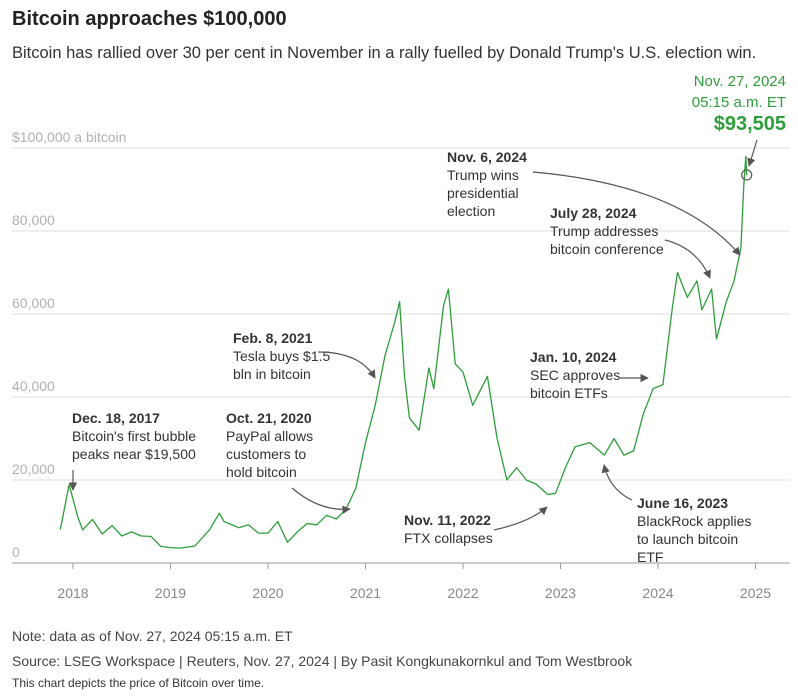 The image size is (798, 697). Describe the element at coordinates (650, 557) in the screenshot. I see `annotation-text: ETF` at that location.